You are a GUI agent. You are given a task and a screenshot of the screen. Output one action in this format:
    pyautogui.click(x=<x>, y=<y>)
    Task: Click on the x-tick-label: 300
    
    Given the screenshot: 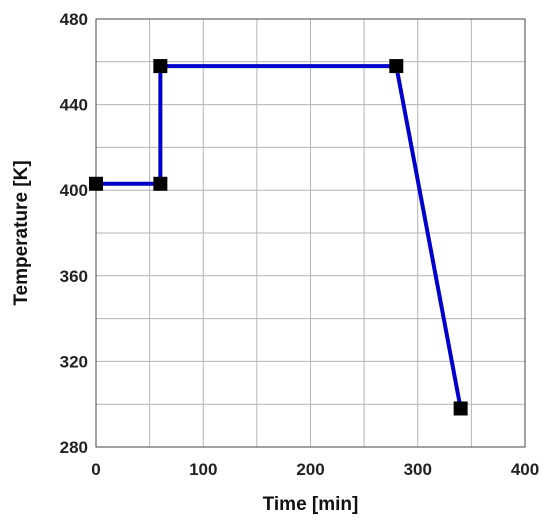 What is the action you would take?
    pyautogui.click(x=418, y=469)
    